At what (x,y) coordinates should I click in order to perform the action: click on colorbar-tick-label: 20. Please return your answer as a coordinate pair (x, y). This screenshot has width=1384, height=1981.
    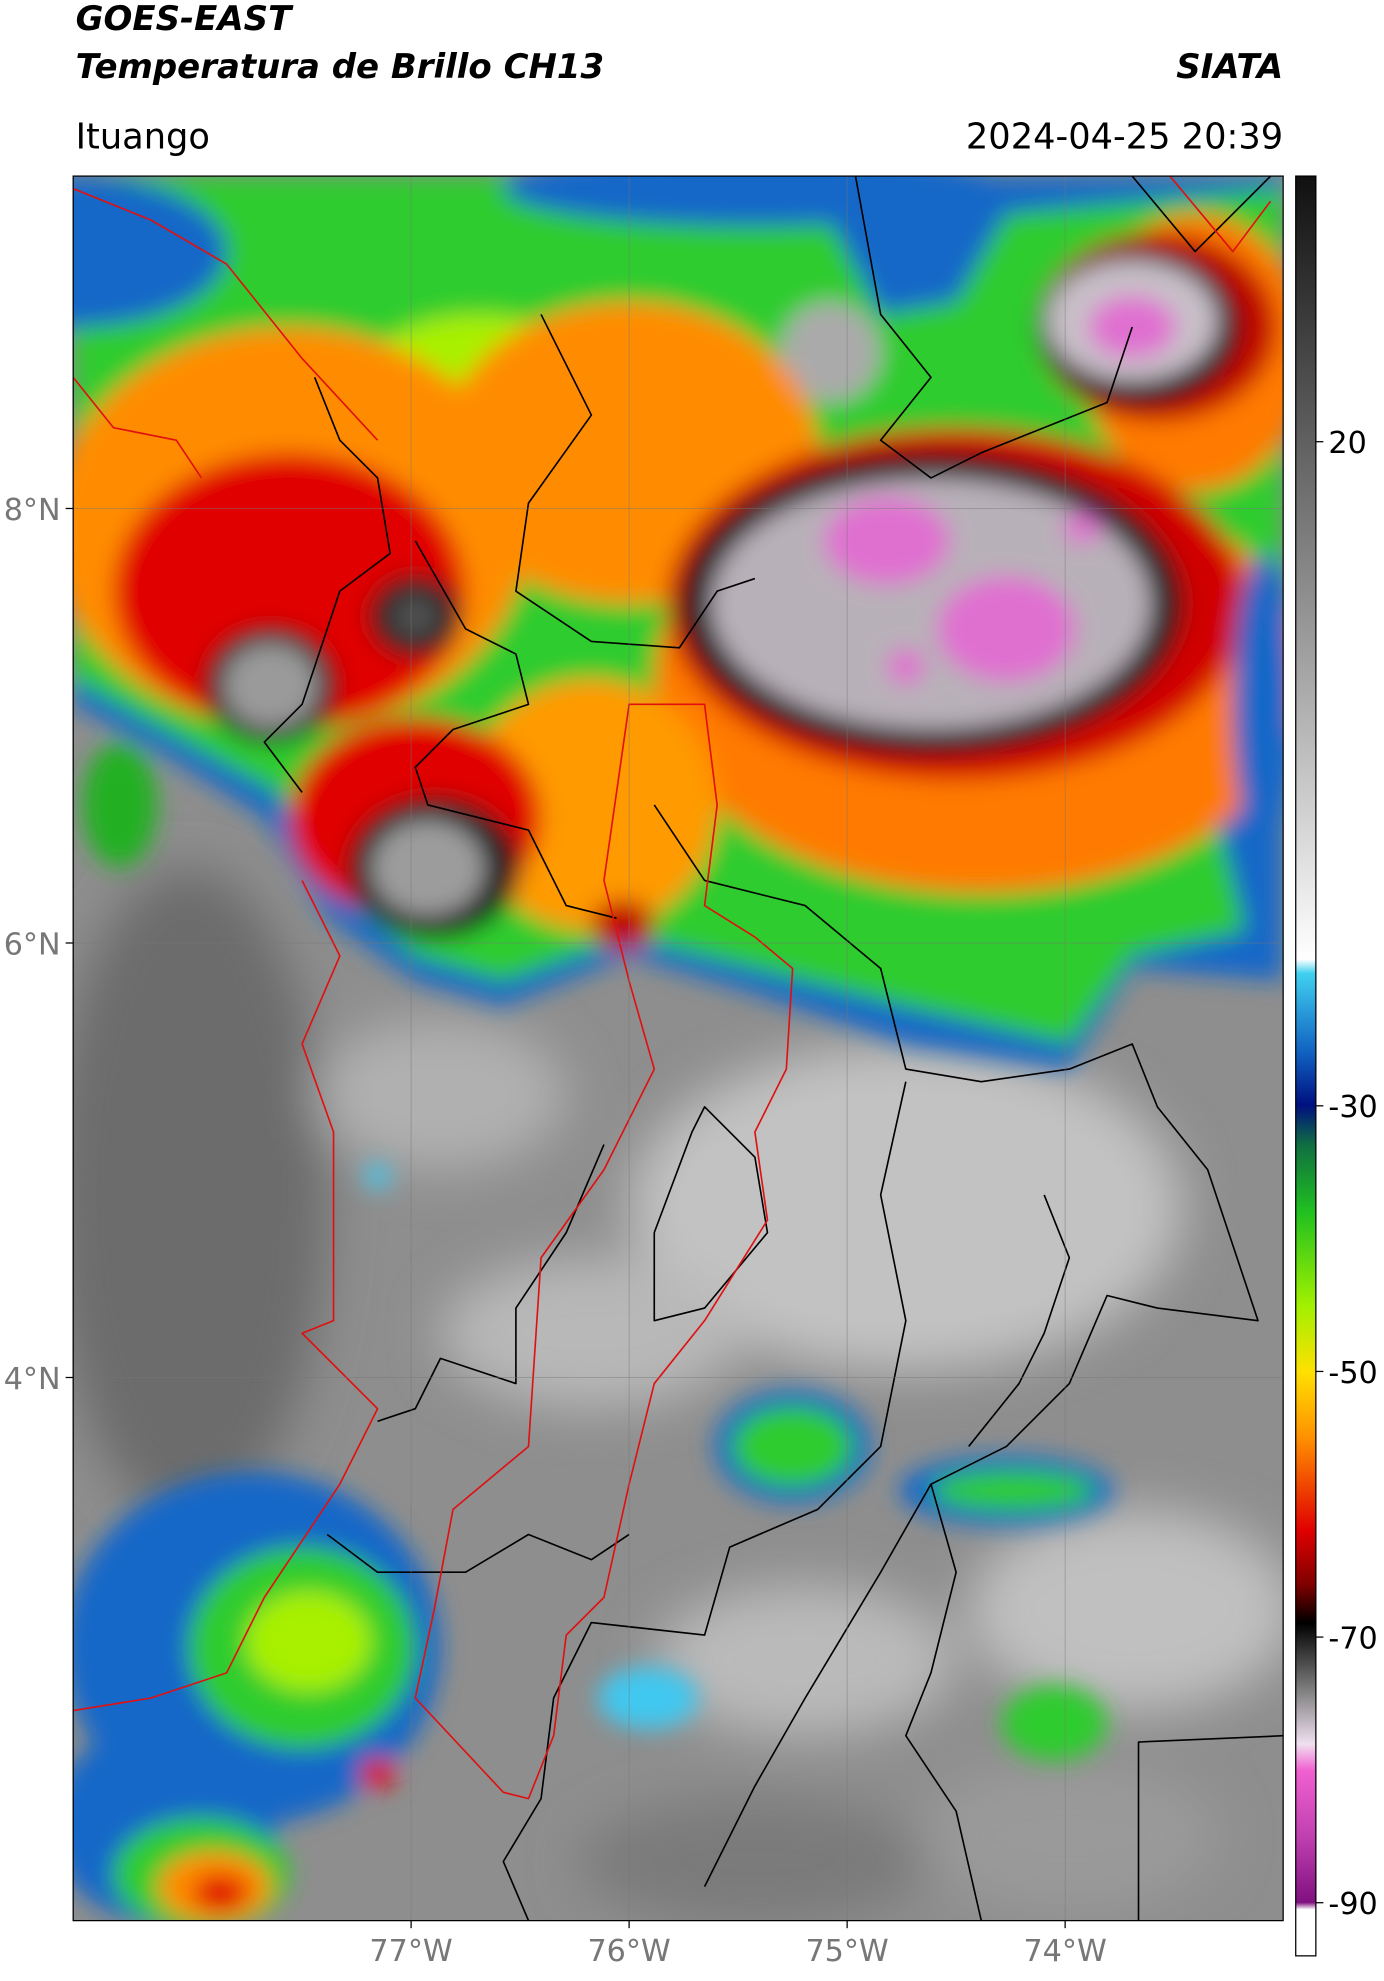
    Looking at the image, I should click on (1347, 443).